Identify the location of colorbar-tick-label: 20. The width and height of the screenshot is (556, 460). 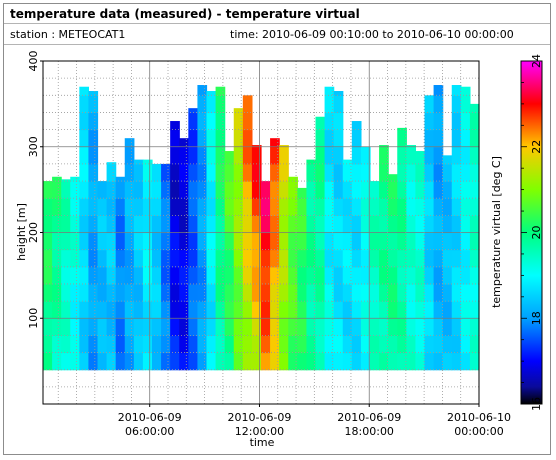
(536, 233).